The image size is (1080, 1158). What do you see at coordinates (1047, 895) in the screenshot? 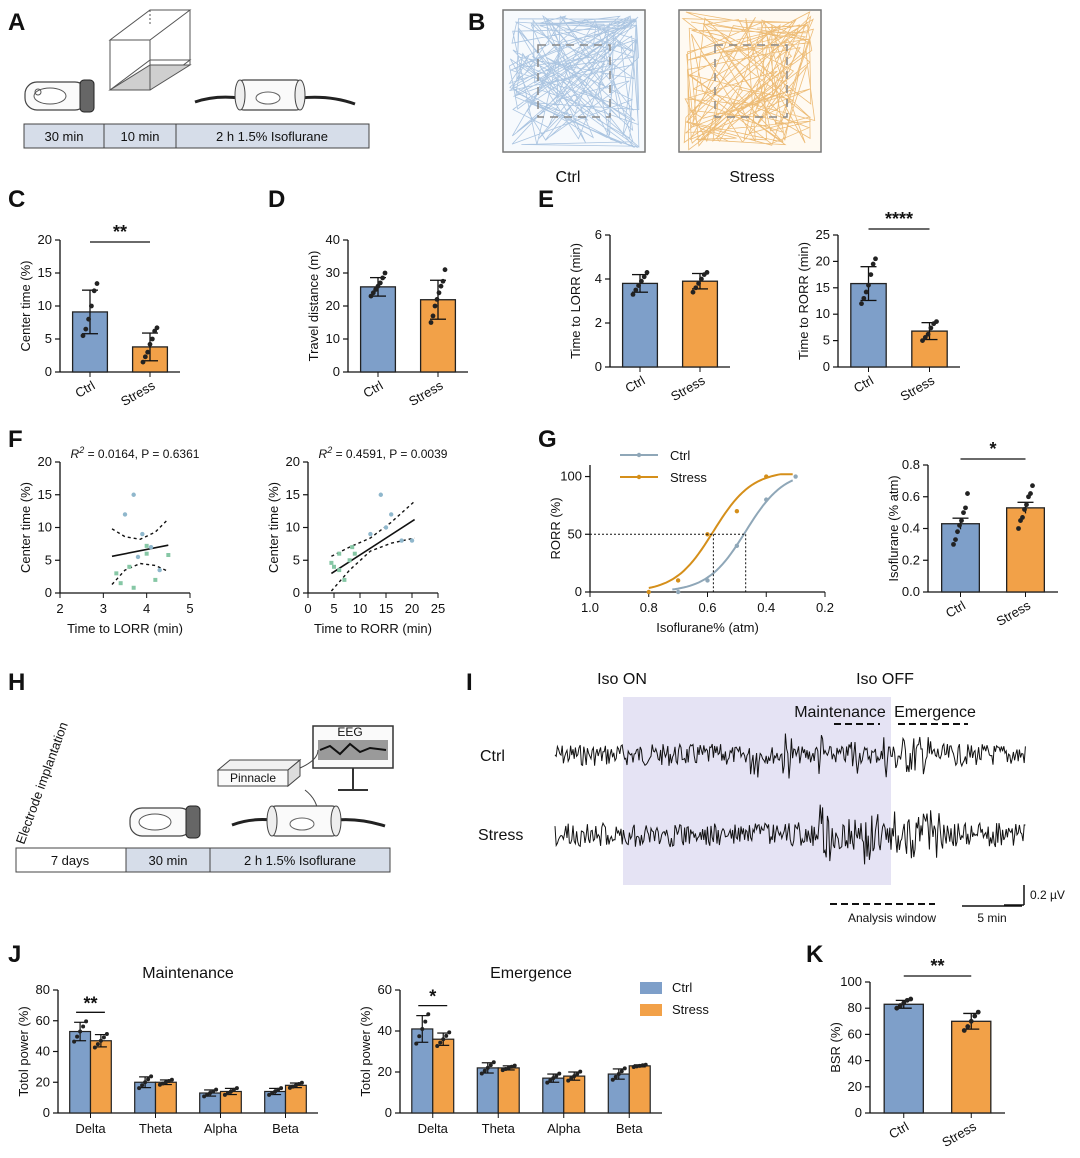
I see `voltage-scale-label: 0.2 µV` at bounding box center [1047, 895].